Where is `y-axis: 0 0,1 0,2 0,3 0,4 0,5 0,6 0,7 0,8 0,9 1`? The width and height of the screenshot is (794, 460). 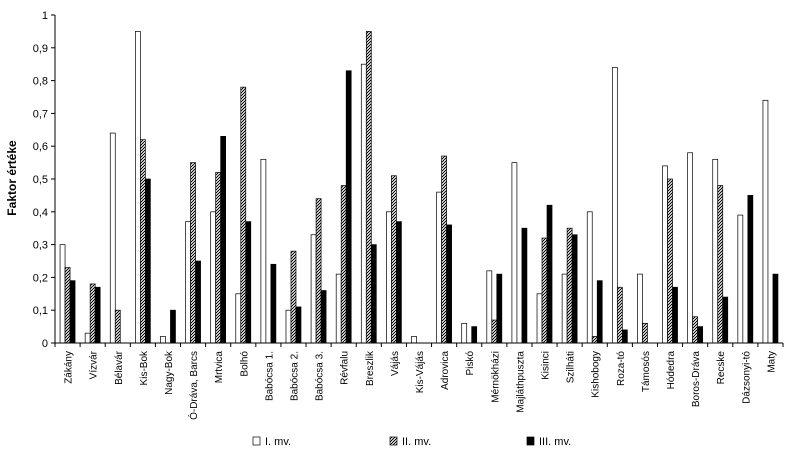 y-axis: 0 0,1 0,2 0,3 0,4 0,5 0,6 0,7 0,8 0,9 1 is located at coordinates (44, 180).